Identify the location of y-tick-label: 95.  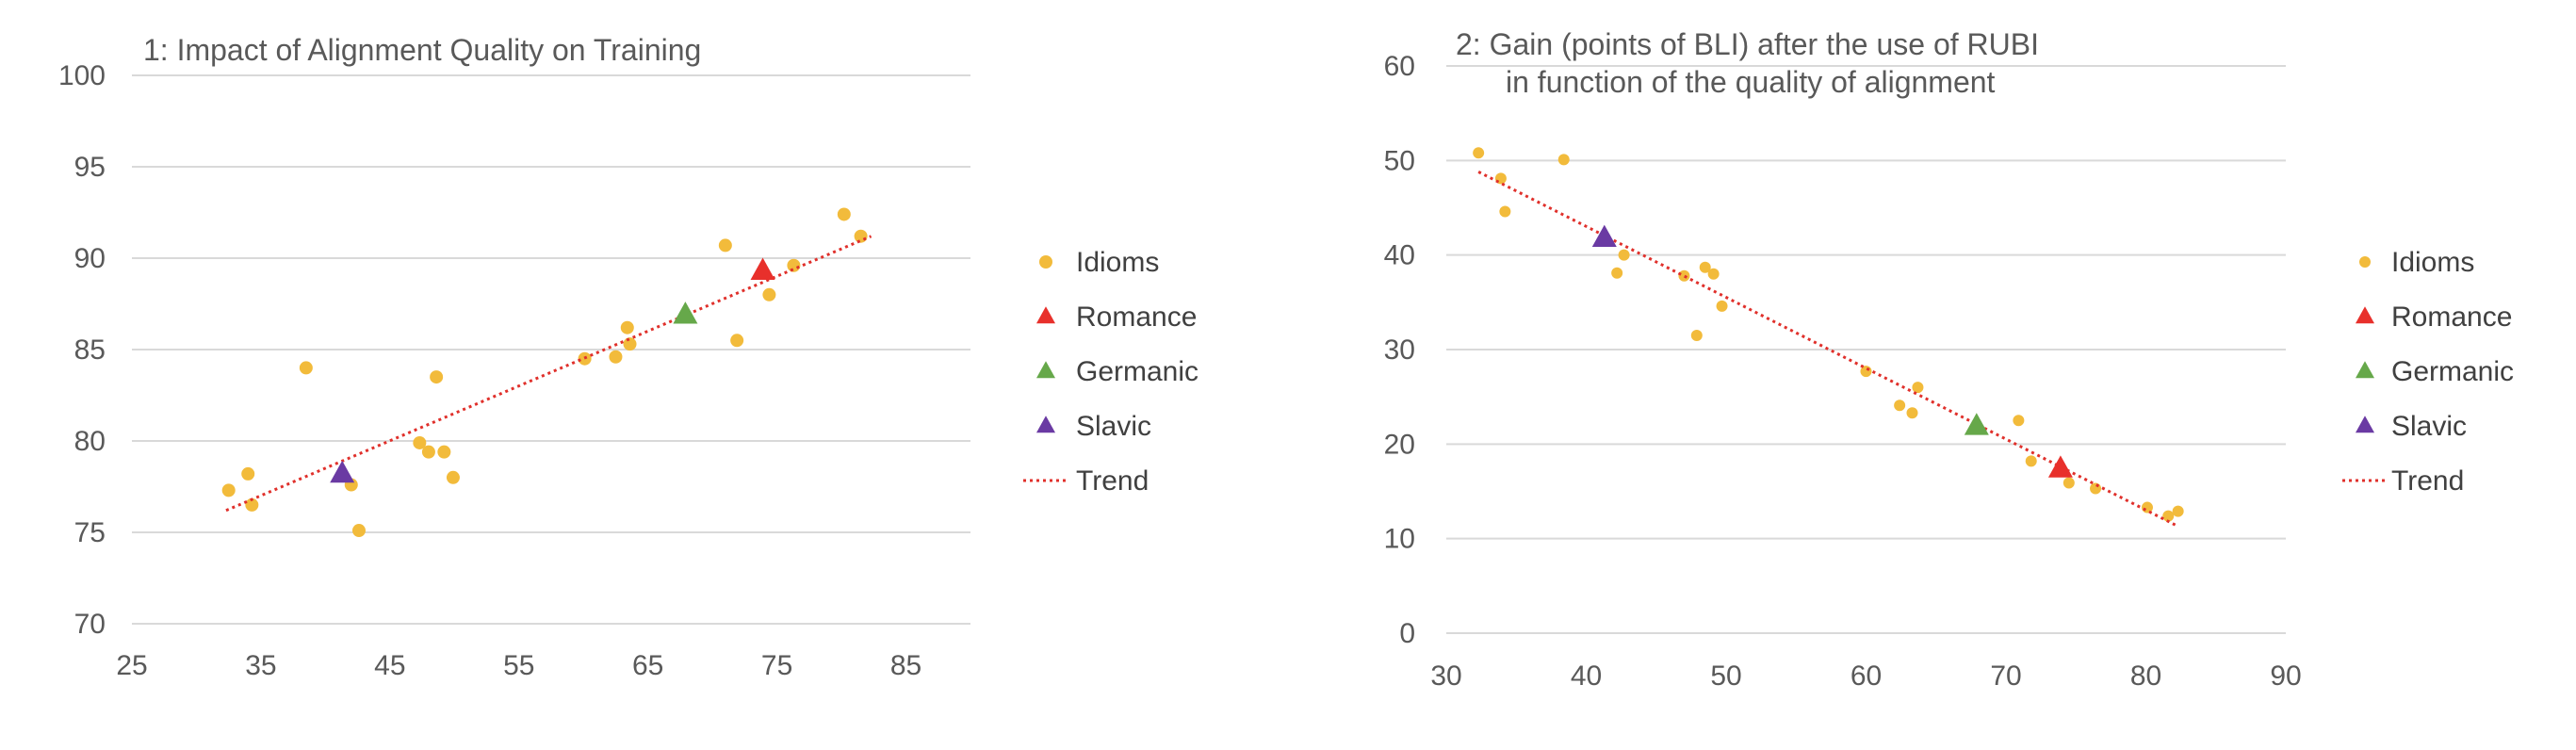
(90, 167).